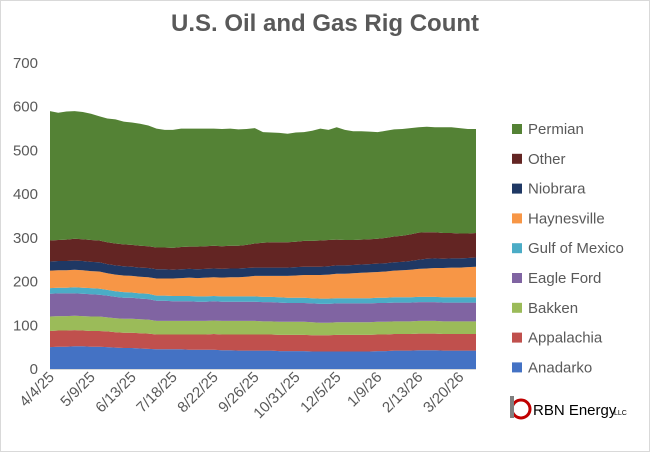  What do you see at coordinates (402, 392) in the screenshot?
I see `x-tick-label: 2/13/26` at bounding box center [402, 392].